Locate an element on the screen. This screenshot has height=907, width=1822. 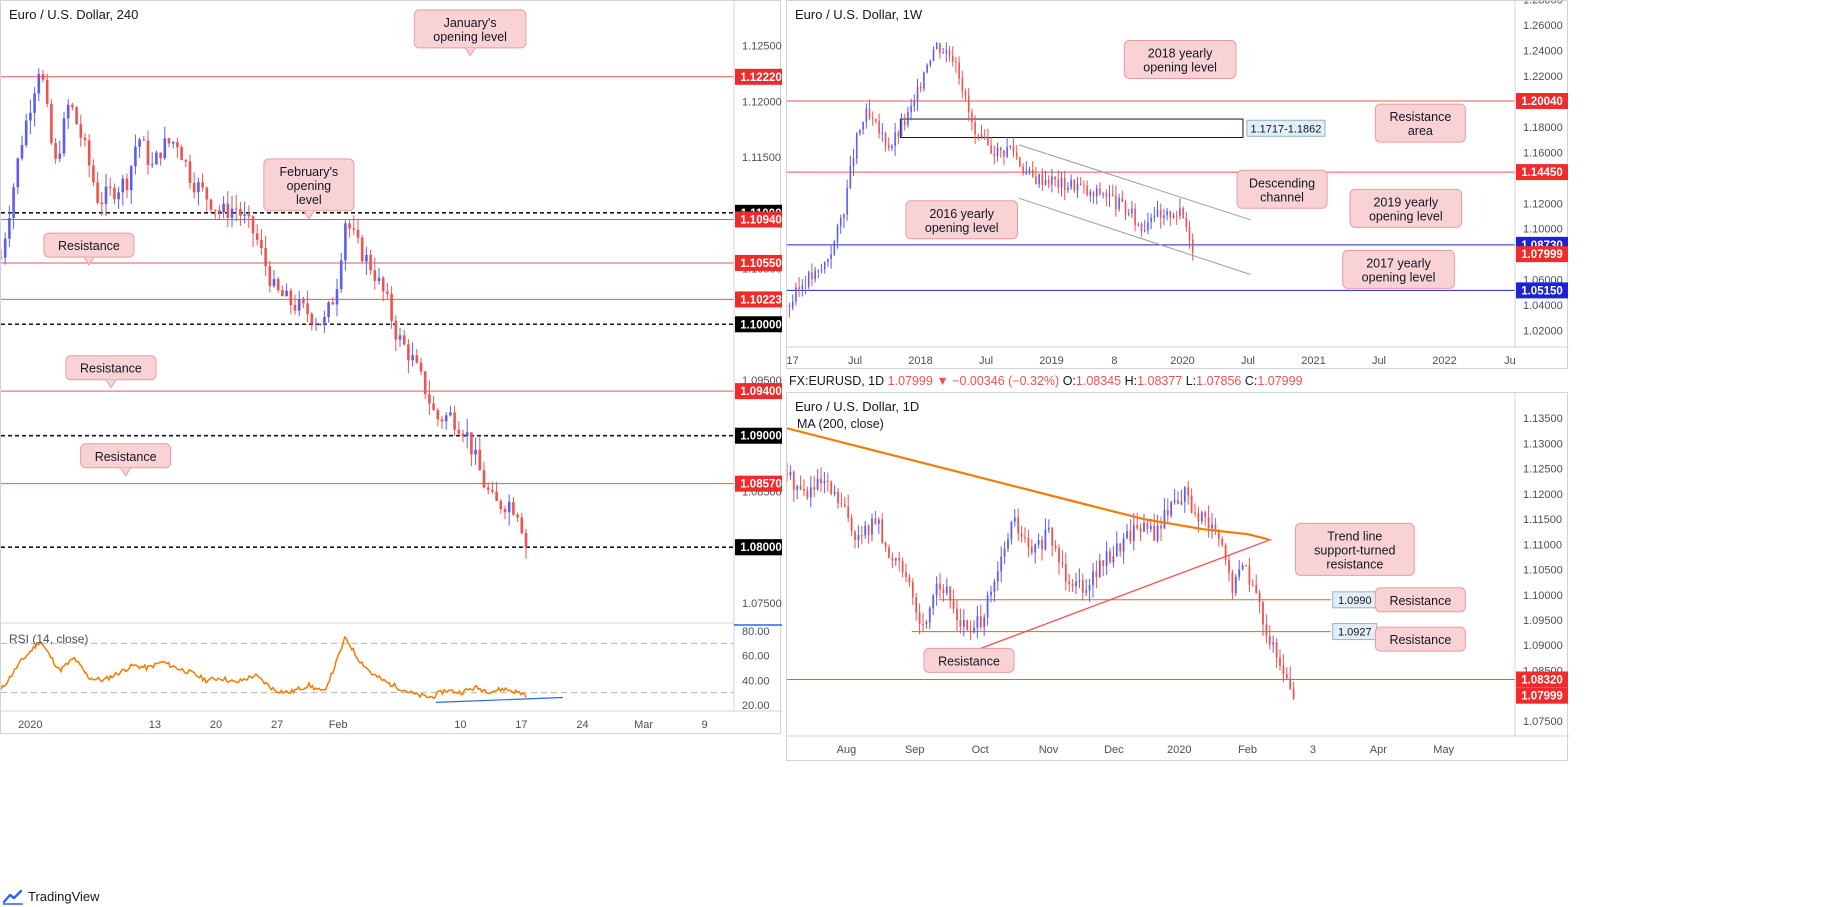
d1-time-tick: Feb is located at coordinates (1247, 750).